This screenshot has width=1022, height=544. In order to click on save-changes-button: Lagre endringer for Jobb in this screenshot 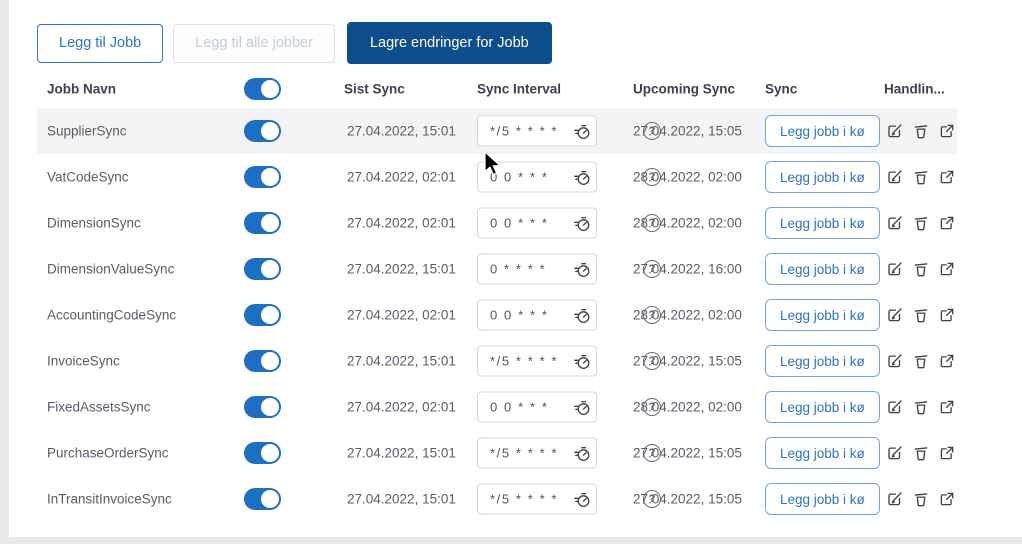, I will do `click(449, 43)`.